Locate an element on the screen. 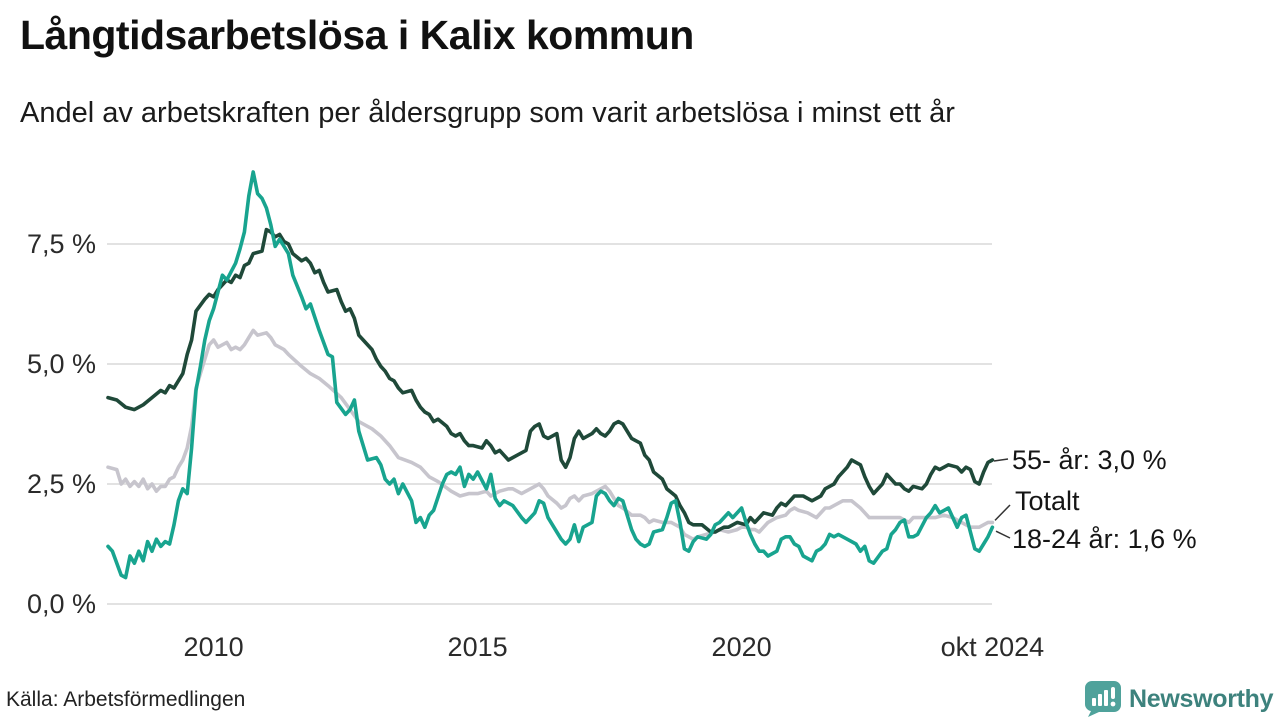 Image resolution: width=1280 pixels, height=720 pixels. series-label-totalt: Totalt is located at coordinates (1047, 501).